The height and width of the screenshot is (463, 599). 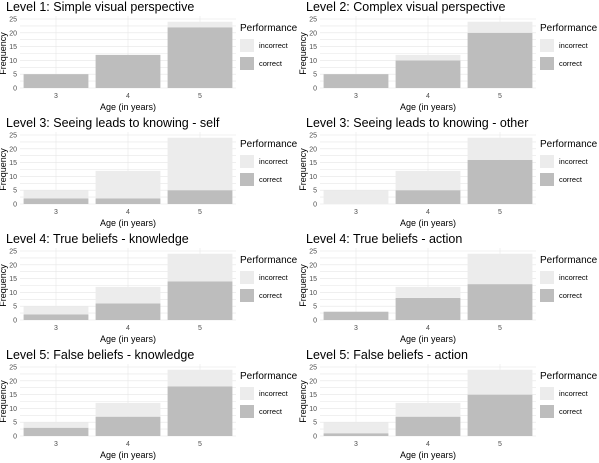 What do you see at coordinates (15, 191) in the screenshot?
I see `y-tick-label: 5` at bounding box center [15, 191].